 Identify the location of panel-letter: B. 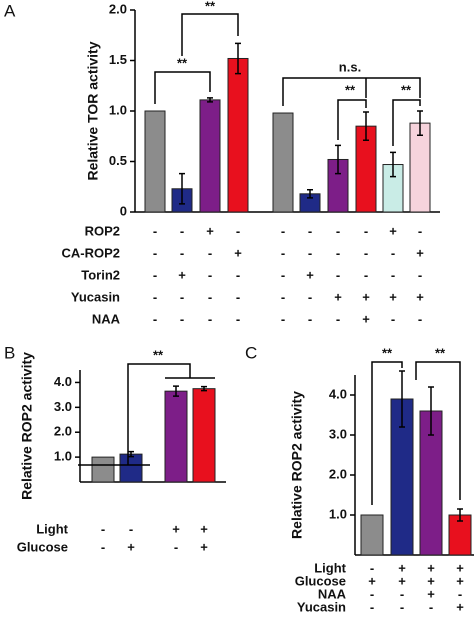
(9, 352).